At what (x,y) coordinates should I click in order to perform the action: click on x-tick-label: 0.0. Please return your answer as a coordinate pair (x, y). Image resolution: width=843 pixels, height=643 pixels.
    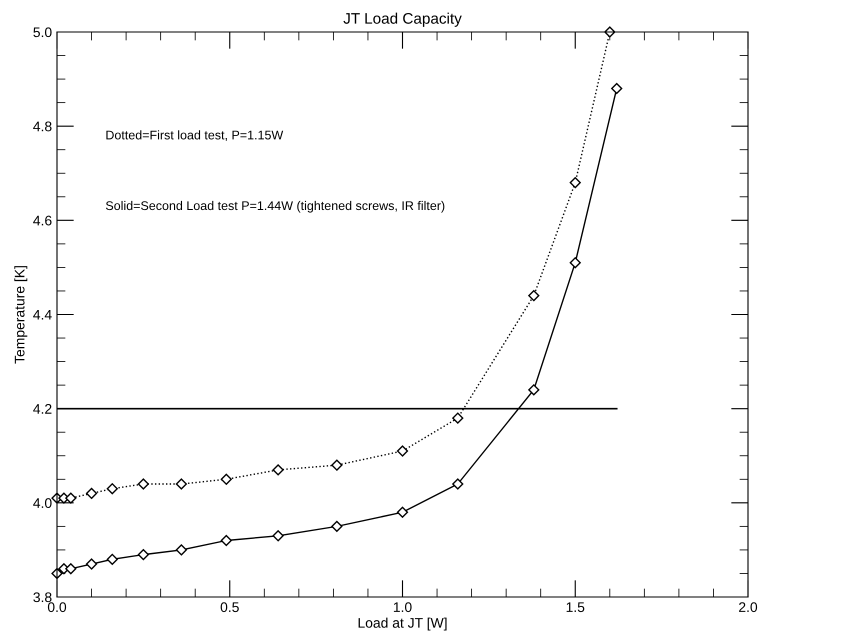
    Looking at the image, I should click on (57, 607).